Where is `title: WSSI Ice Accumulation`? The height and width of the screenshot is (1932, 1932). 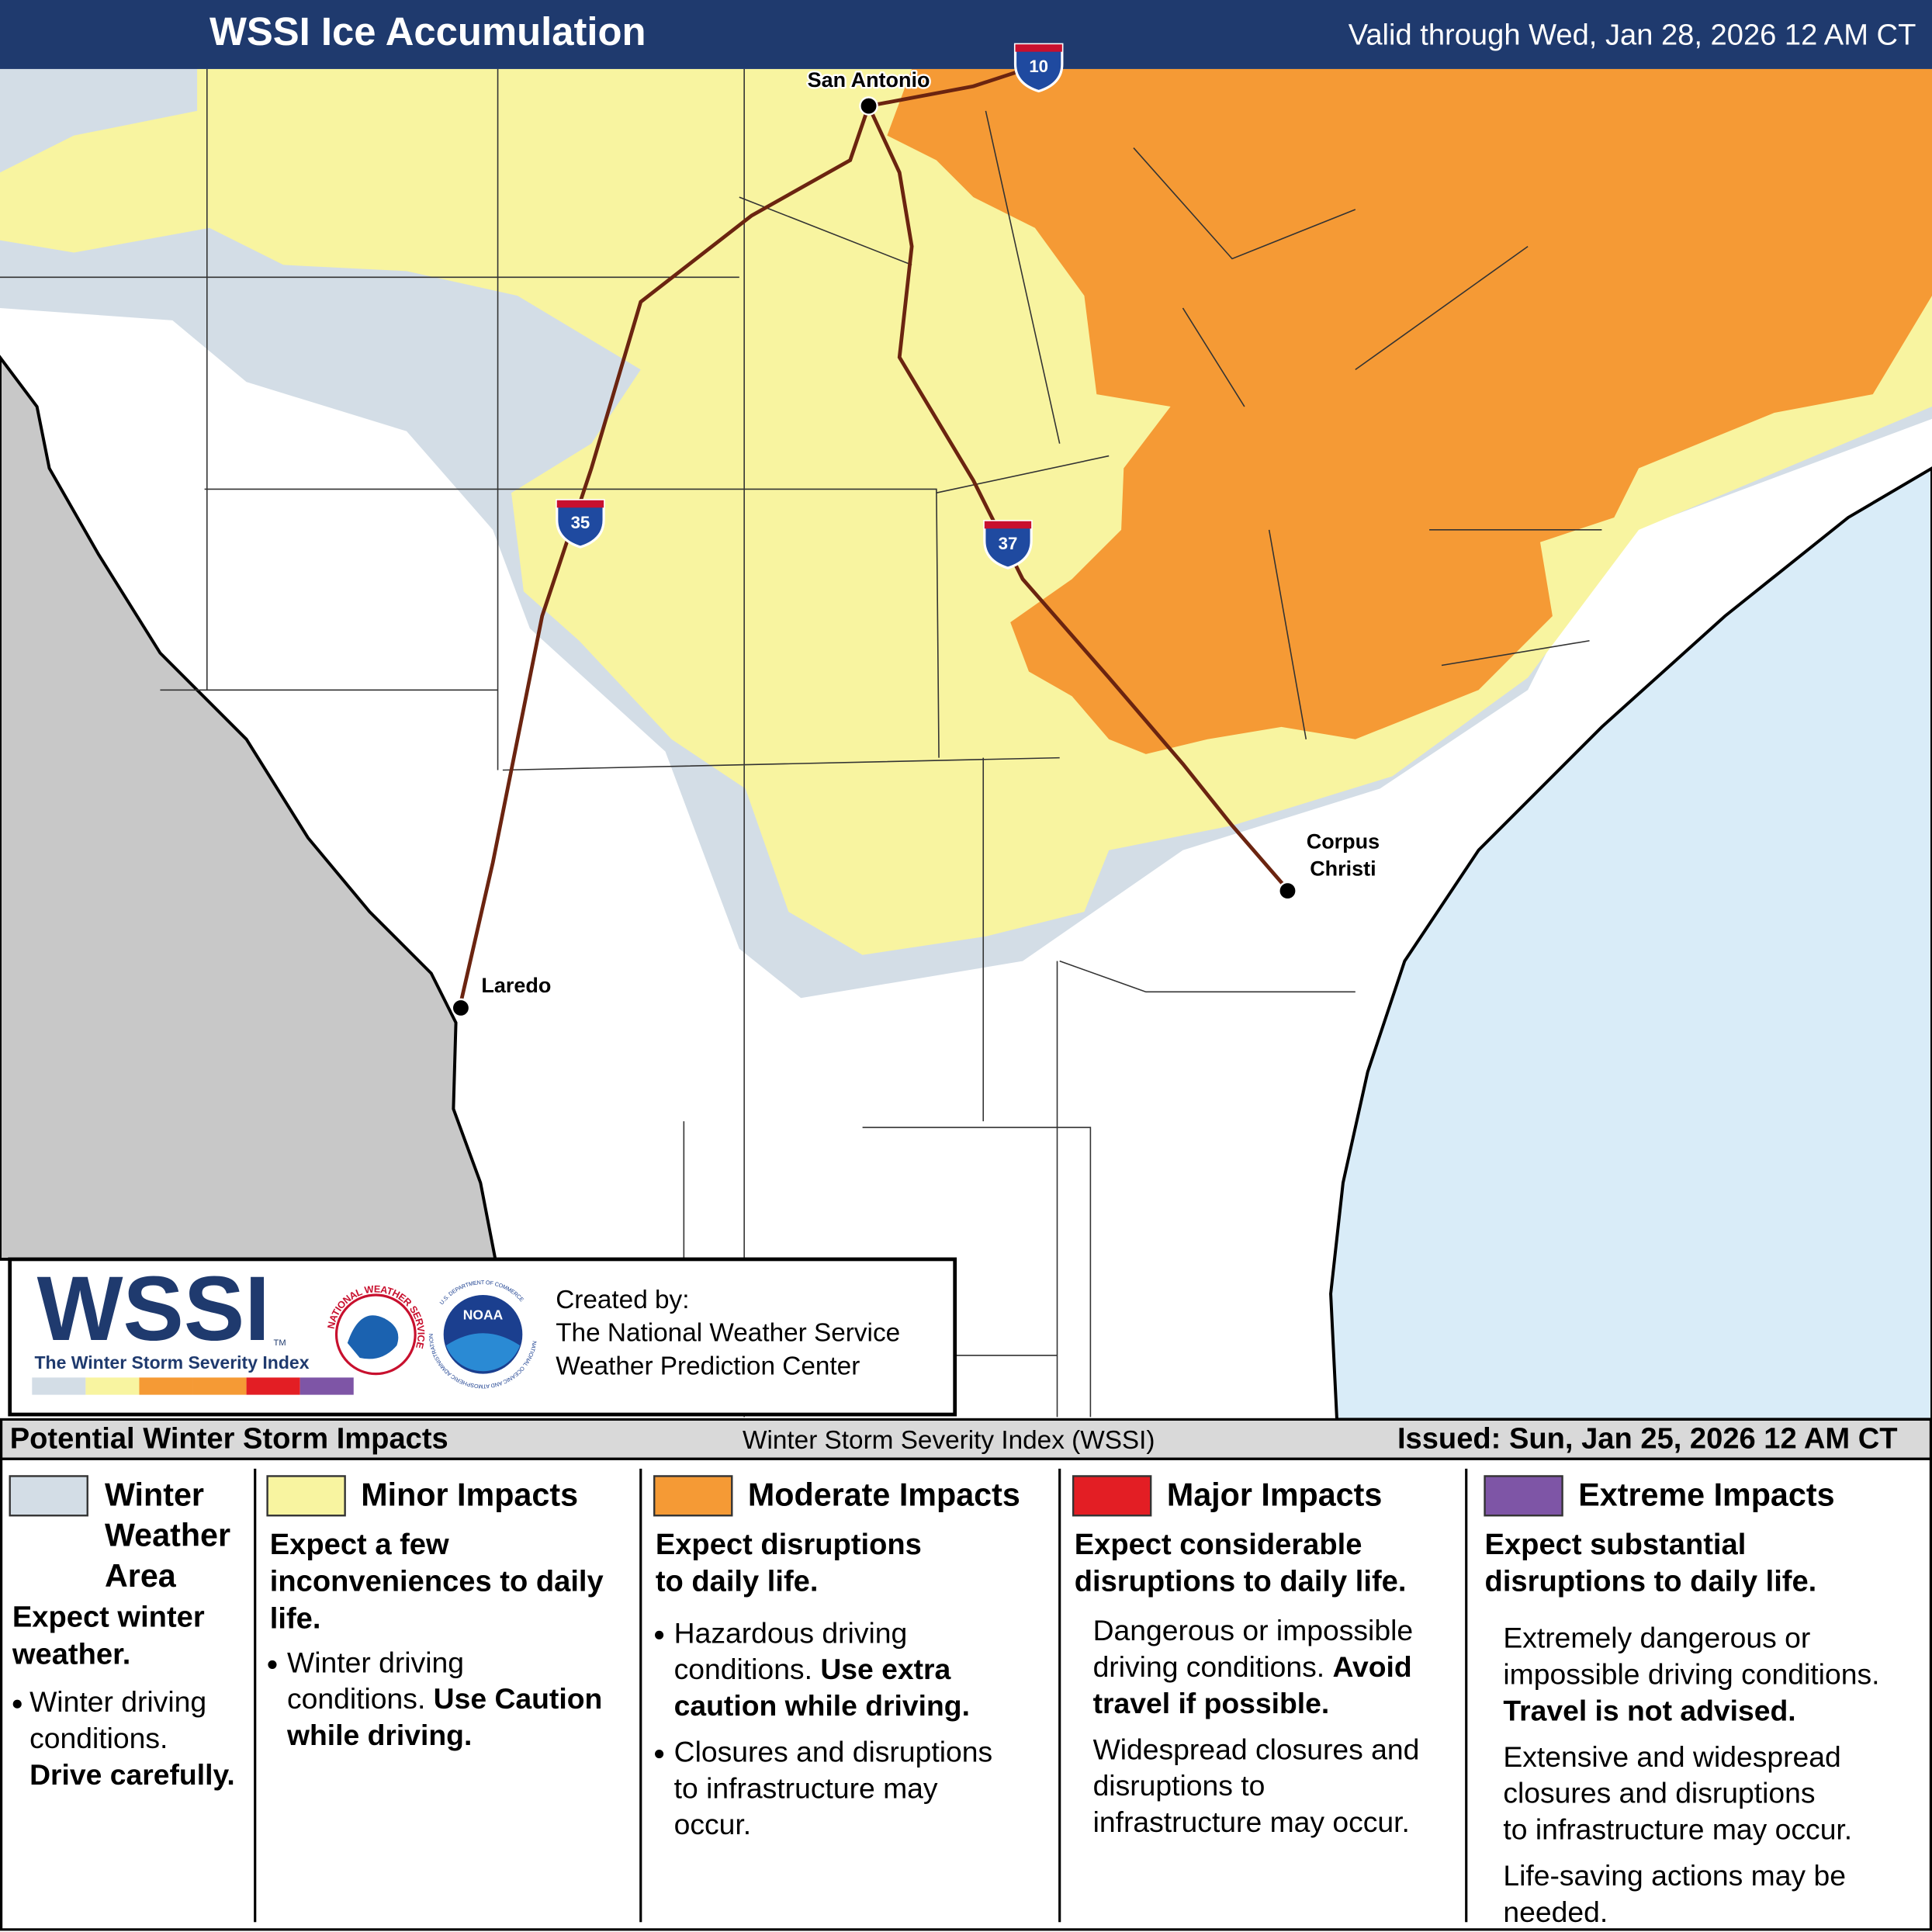
title: WSSI Ice Accumulation is located at coordinates (427, 31).